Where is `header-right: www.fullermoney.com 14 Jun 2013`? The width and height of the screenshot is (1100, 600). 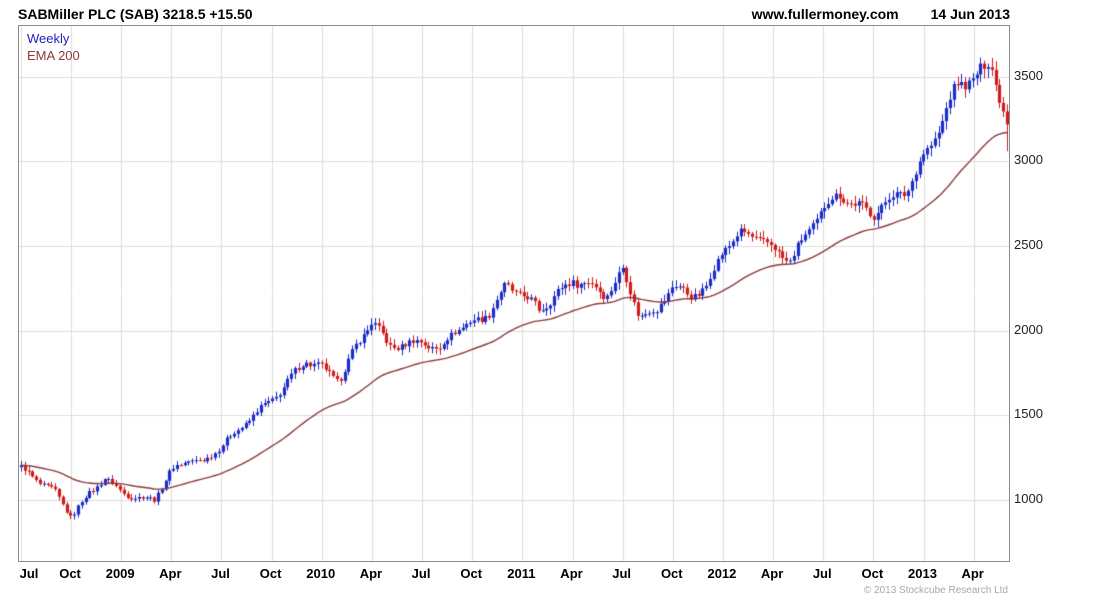 header-right: www.fullermoney.com 14 Jun 2013 is located at coordinates (881, 14).